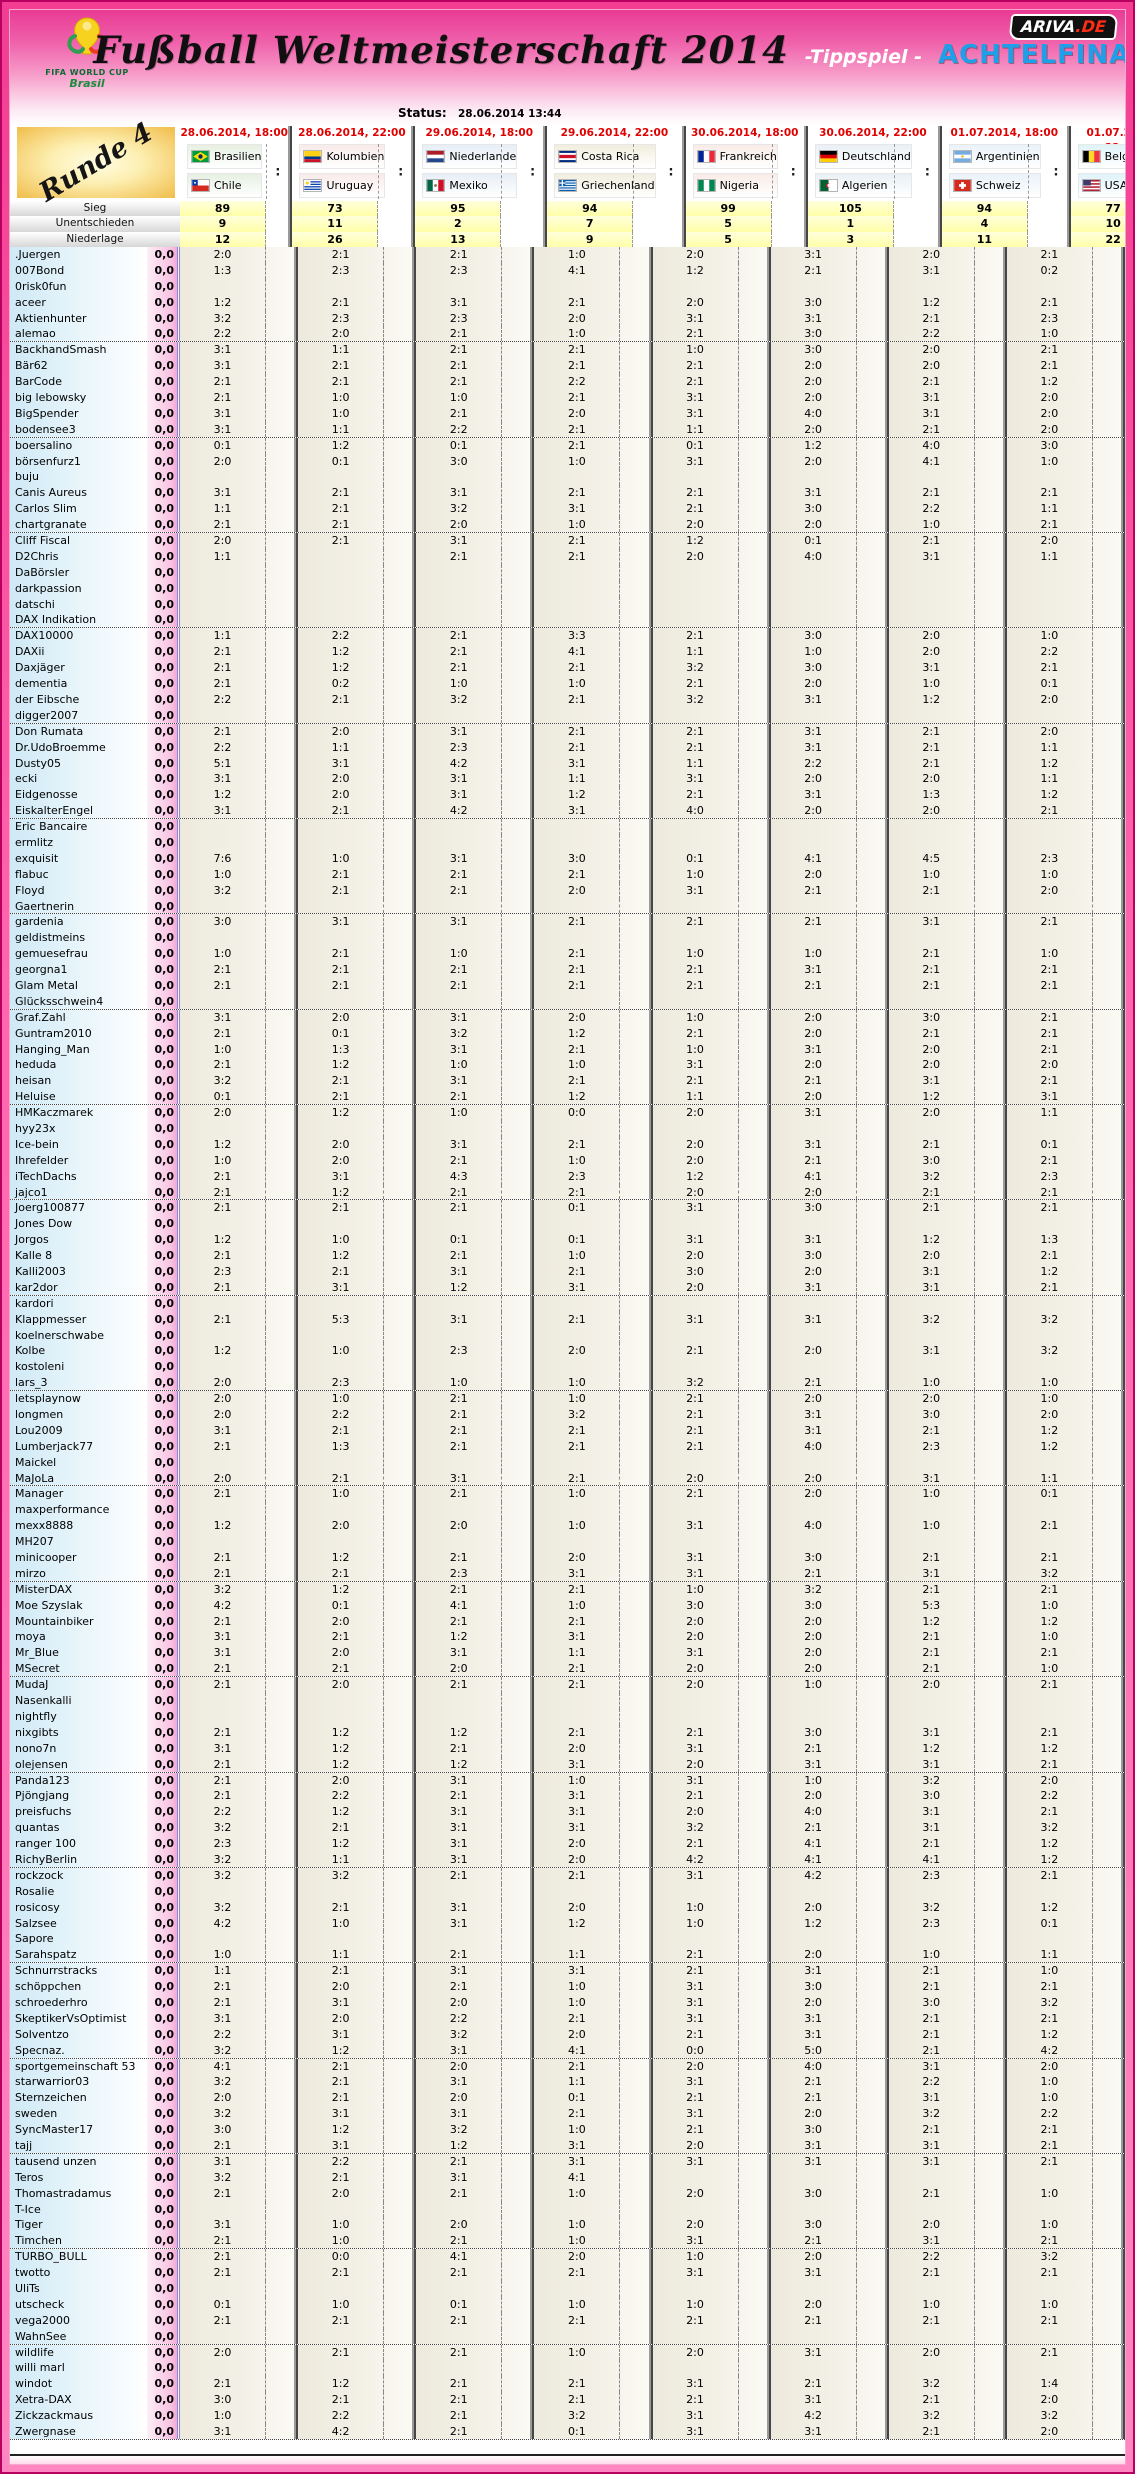  Describe the element at coordinates (163, 668) in the screenshot. I see `player-score: 0,0` at that location.